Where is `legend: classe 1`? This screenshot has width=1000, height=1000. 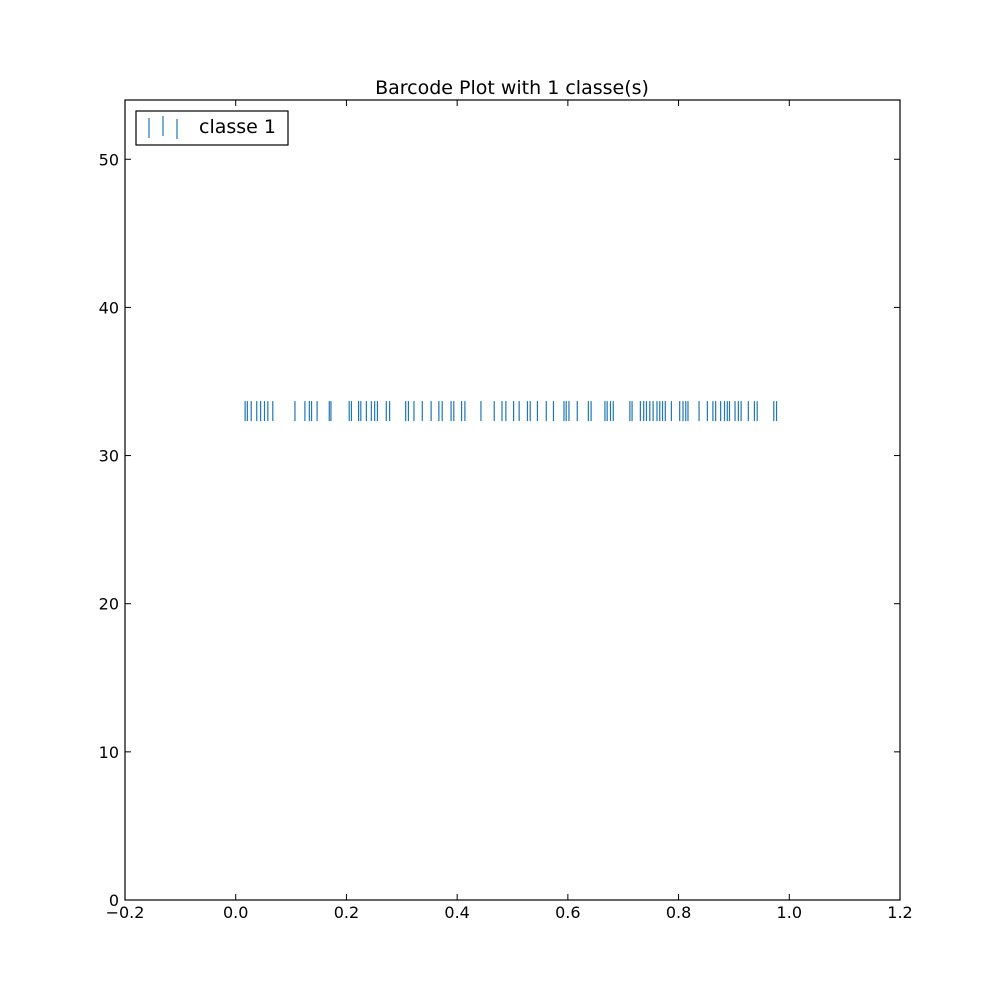
legend: classe 1 is located at coordinates (212, 128).